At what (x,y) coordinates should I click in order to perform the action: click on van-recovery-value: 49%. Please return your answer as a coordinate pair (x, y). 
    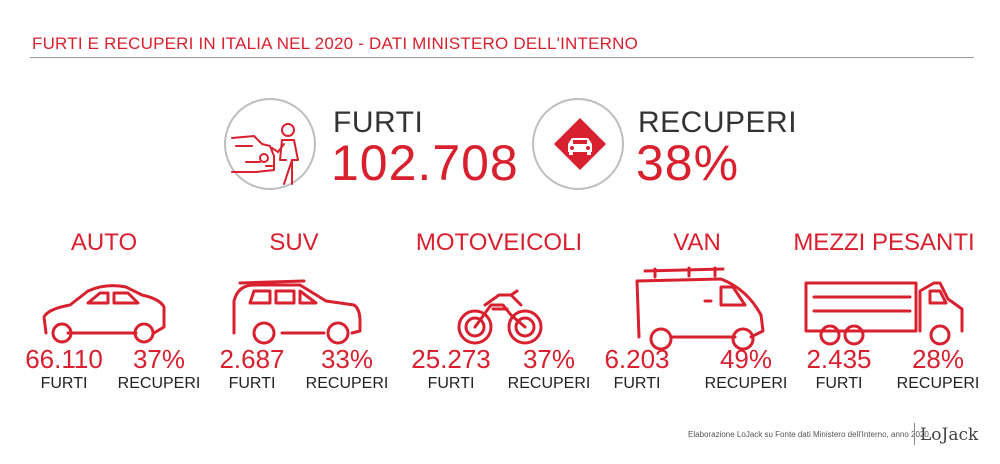
    Looking at the image, I should click on (746, 359).